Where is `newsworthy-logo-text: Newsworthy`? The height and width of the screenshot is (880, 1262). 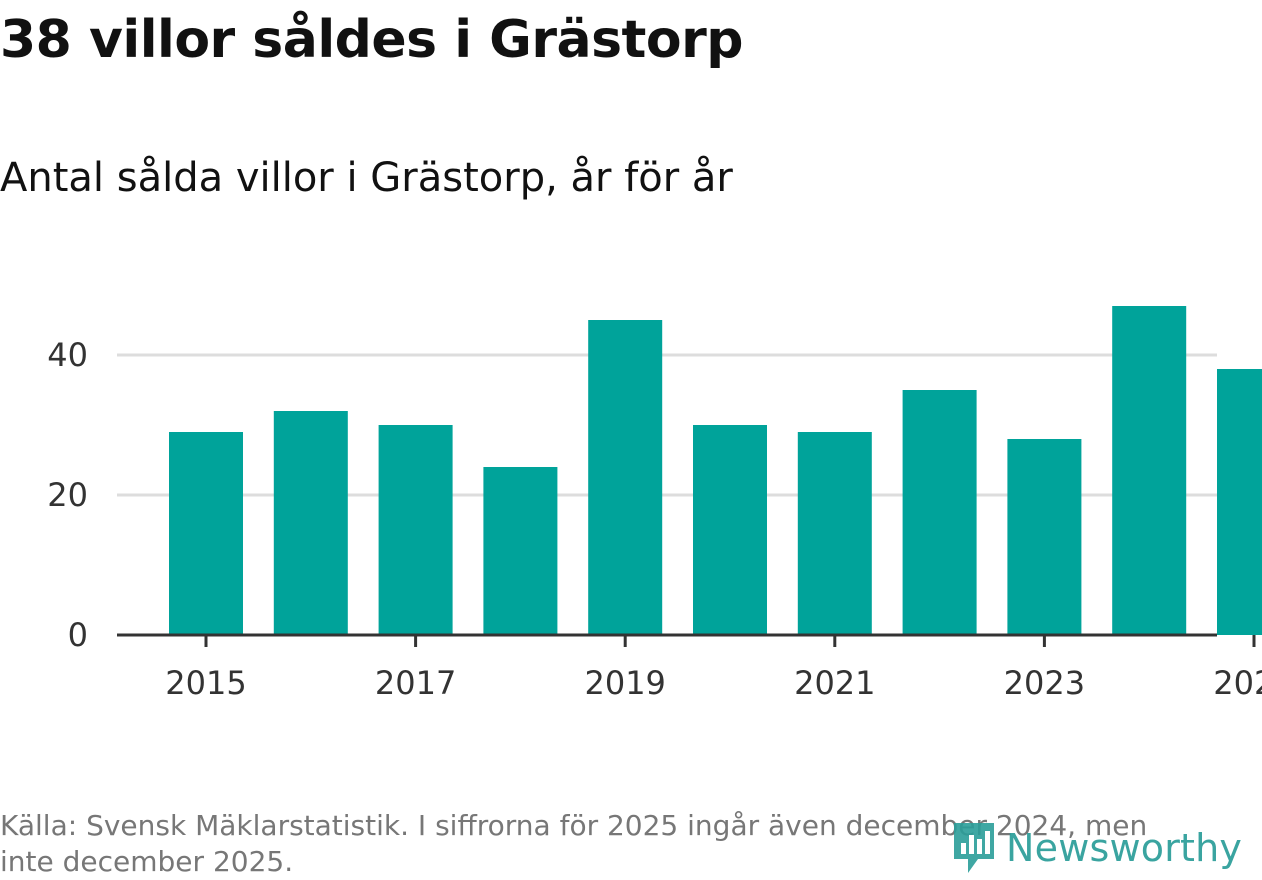 newsworthy-logo-text: Newsworthy is located at coordinates (1124, 848).